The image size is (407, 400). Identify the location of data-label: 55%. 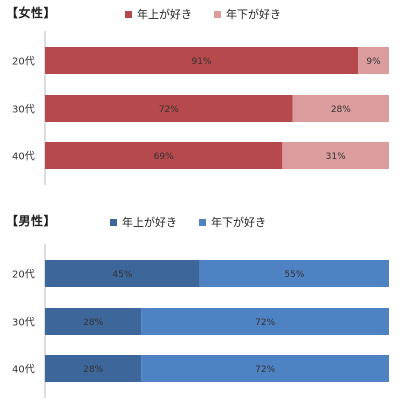
(294, 275).